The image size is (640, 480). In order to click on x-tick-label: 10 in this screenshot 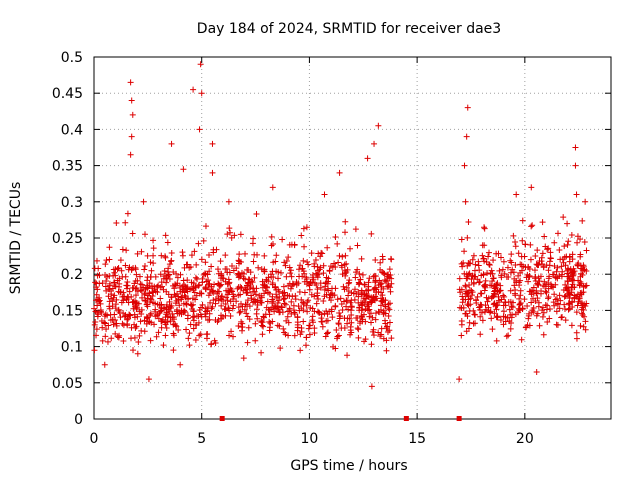, I will do `click(310, 439)`.